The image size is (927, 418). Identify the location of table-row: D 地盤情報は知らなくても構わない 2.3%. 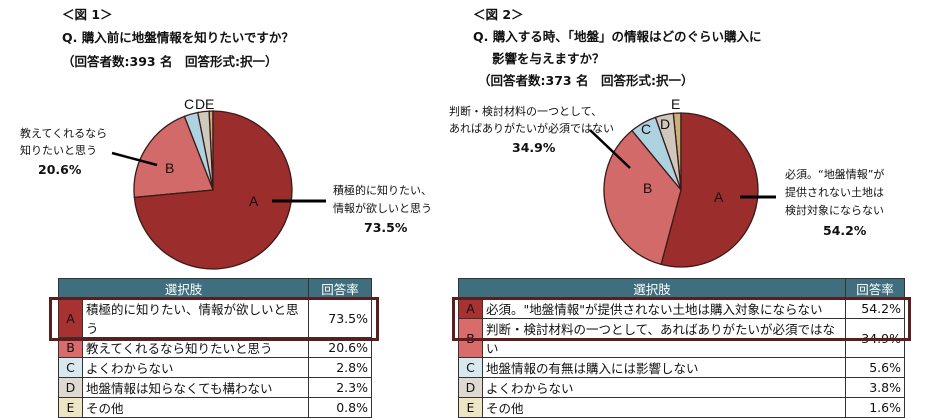
(215, 387).